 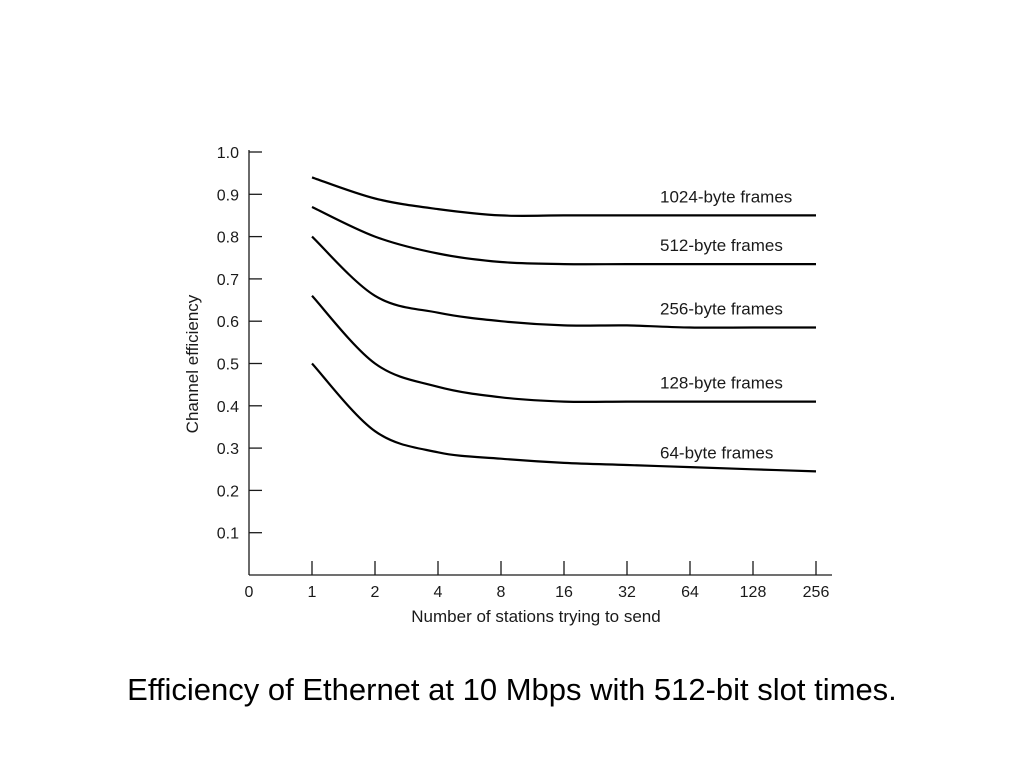 What do you see at coordinates (535, 616) in the screenshot?
I see `x-axis-title: Number of stations trying to send` at bounding box center [535, 616].